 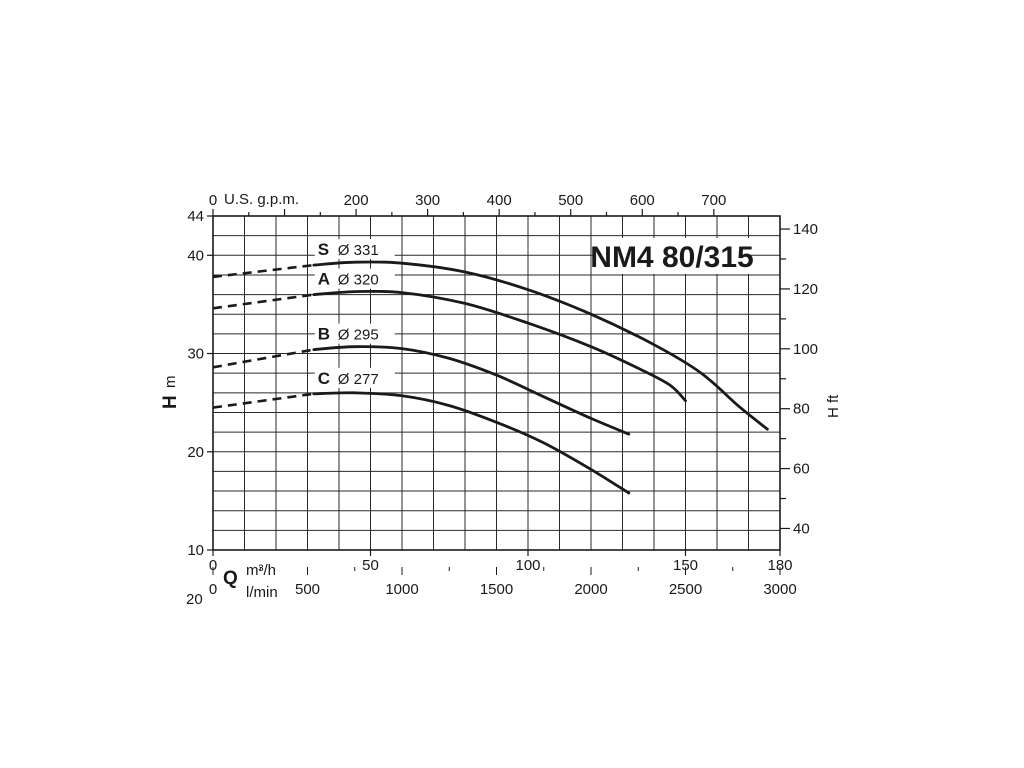 I want to click on y-right-tick-label: 40, so click(x=801, y=528).